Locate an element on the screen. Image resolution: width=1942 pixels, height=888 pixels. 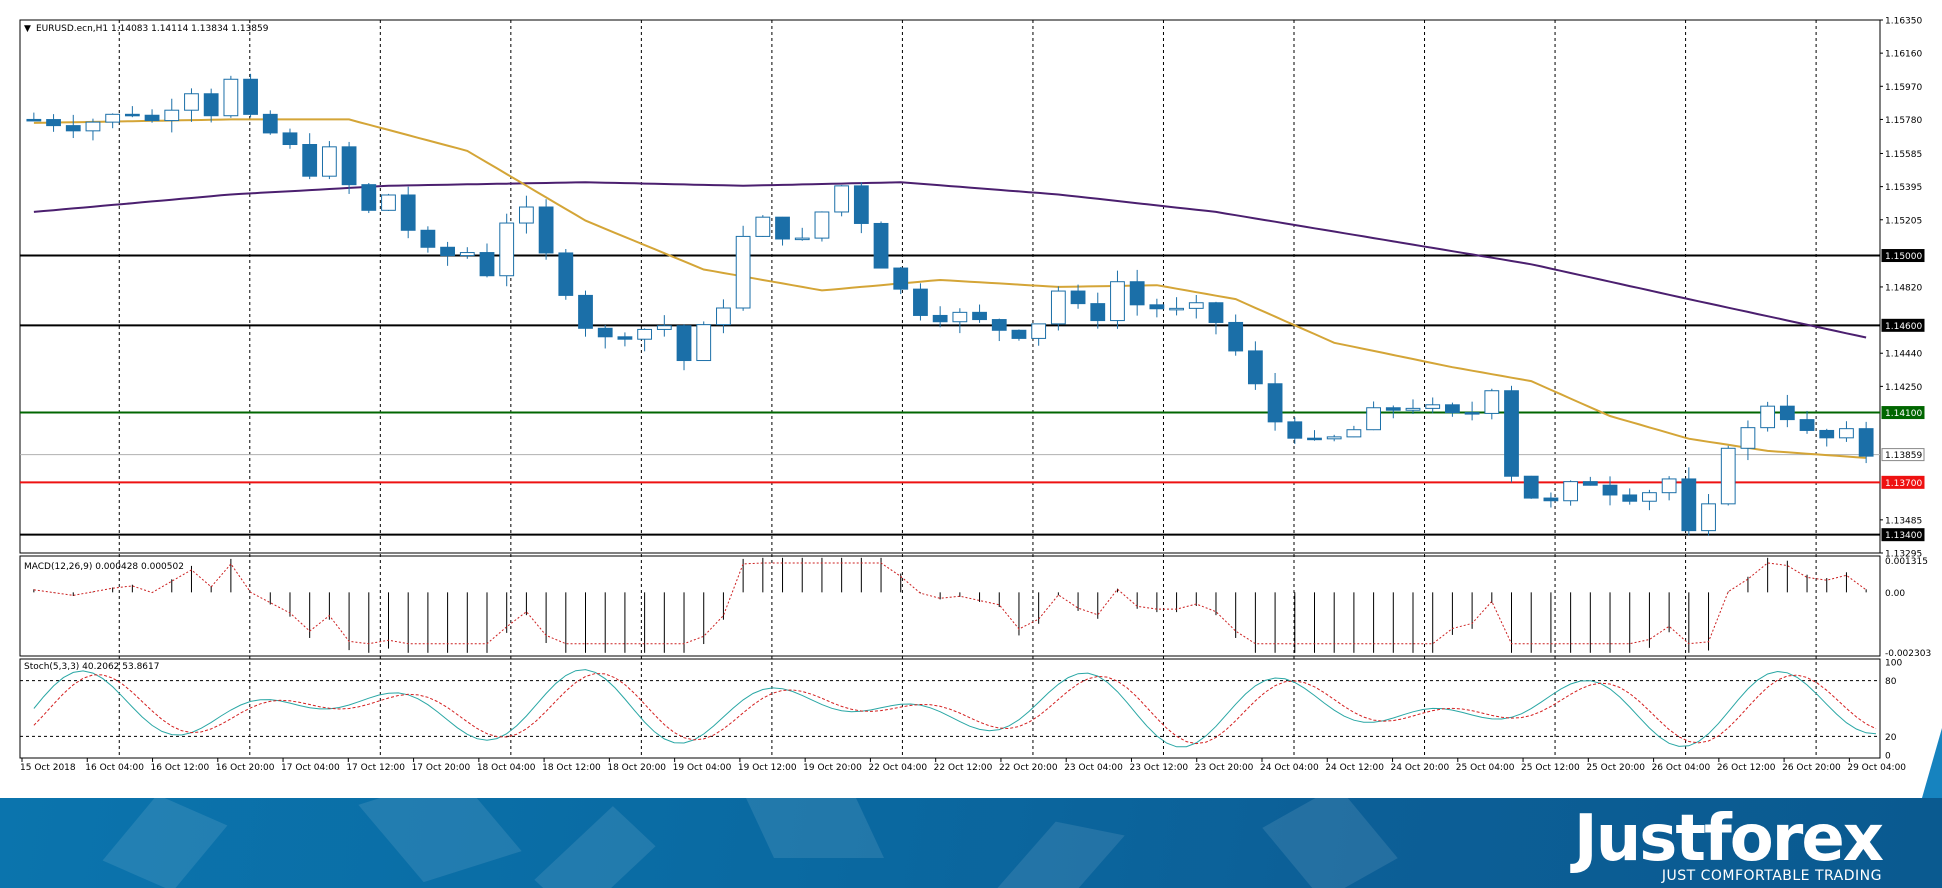
macd-header: MACD(12,26,9) 0.000428 0.000502 is located at coordinates (104, 567).